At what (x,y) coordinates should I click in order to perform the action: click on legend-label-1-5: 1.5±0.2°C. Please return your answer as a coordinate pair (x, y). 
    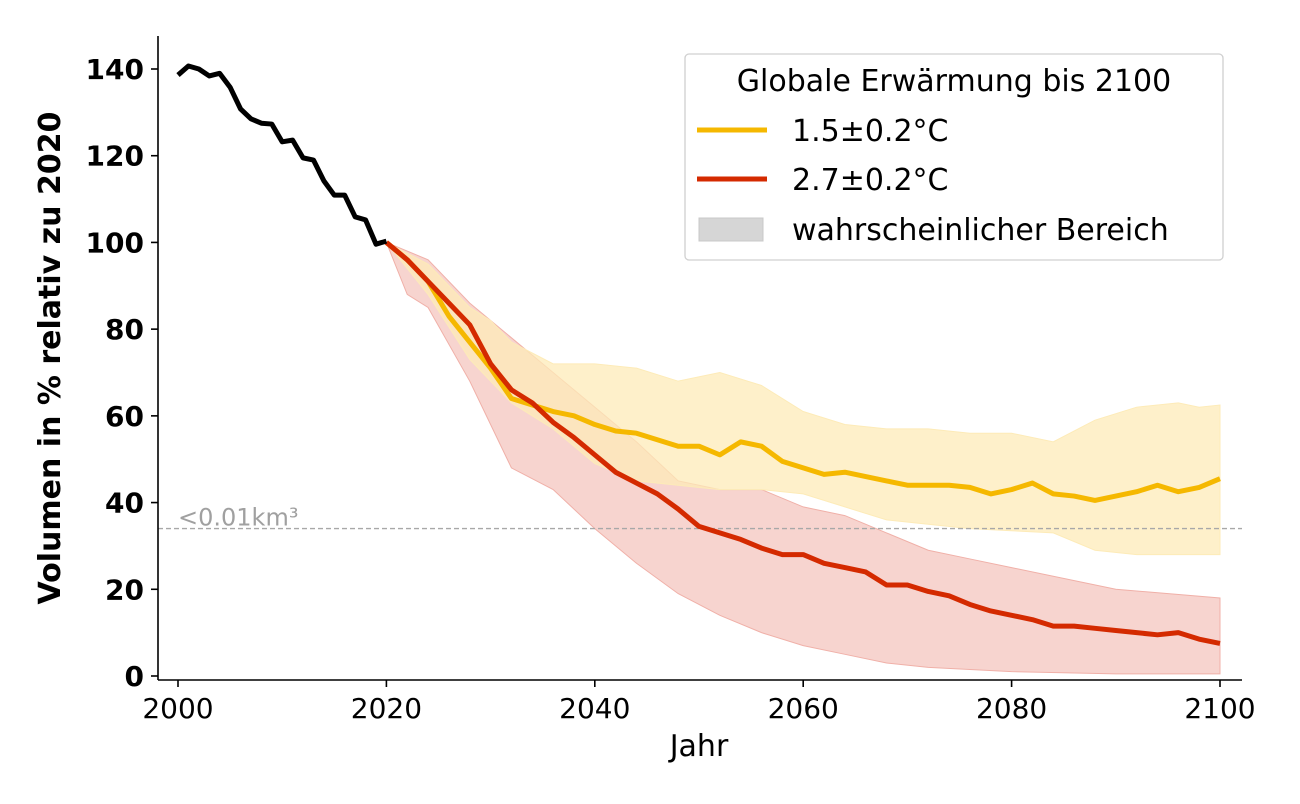
    Looking at the image, I should click on (870, 131).